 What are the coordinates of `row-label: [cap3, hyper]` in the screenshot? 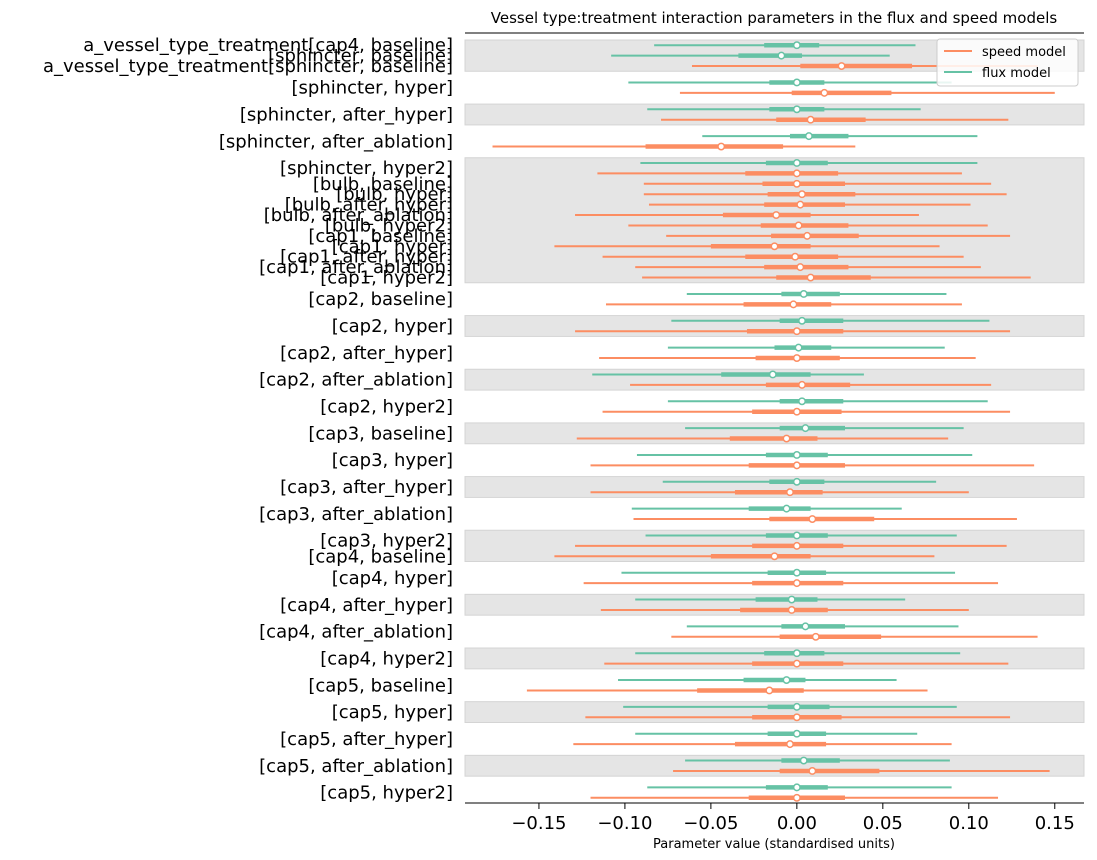 It's located at (392, 460).